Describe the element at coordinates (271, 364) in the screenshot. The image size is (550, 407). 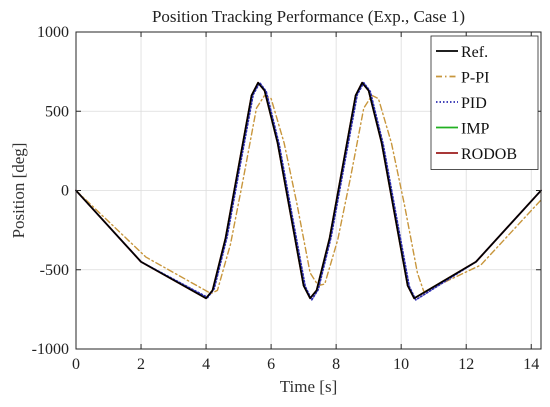
I see `x-tick-label: 6` at that location.